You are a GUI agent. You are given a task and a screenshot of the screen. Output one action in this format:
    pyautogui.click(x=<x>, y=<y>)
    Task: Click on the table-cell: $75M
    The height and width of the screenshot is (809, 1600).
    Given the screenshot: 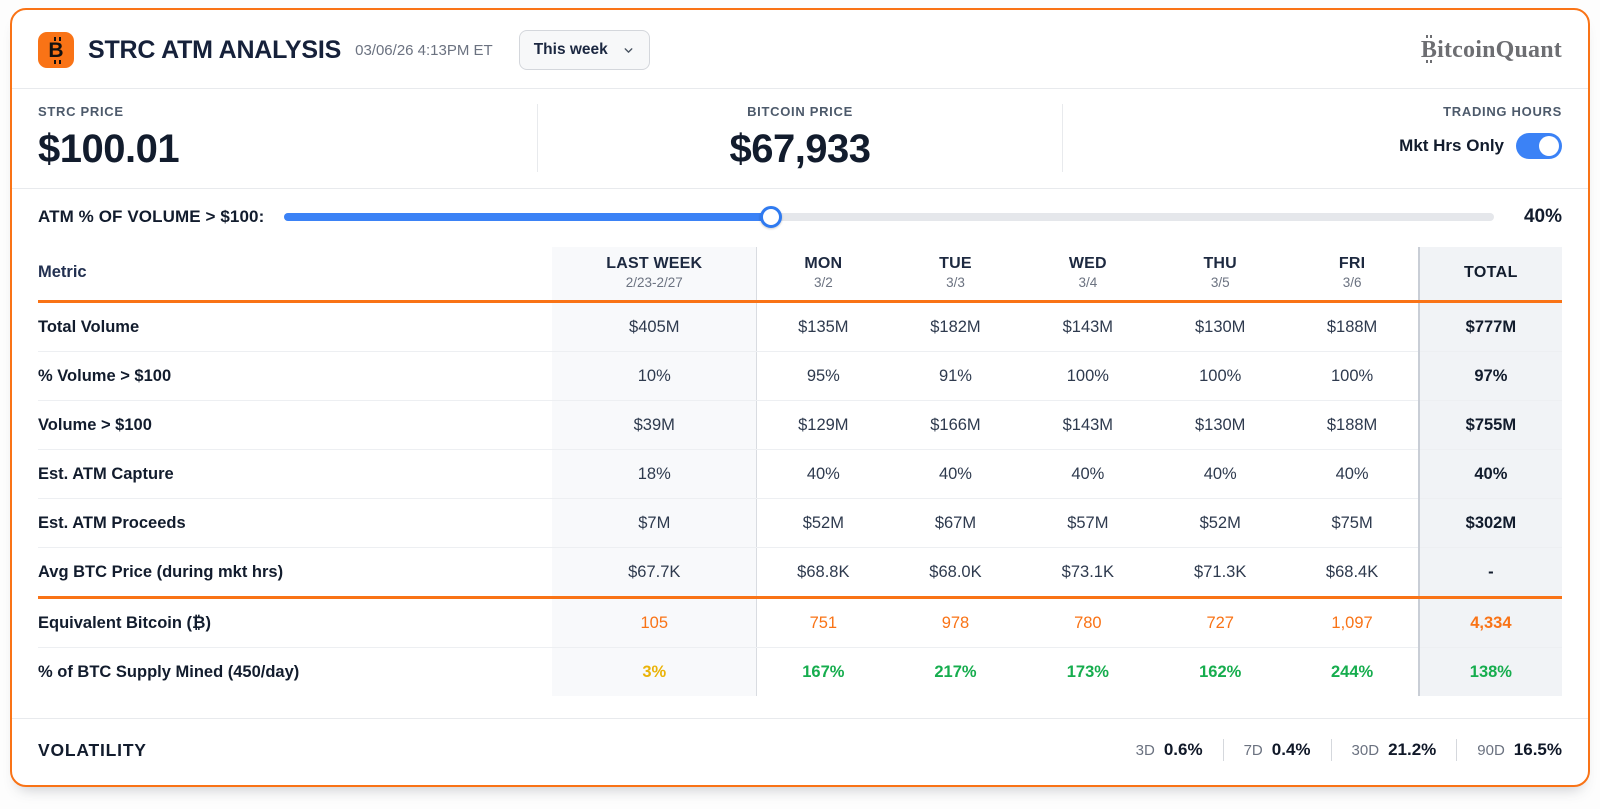 What is the action you would take?
    pyautogui.click(x=1352, y=523)
    